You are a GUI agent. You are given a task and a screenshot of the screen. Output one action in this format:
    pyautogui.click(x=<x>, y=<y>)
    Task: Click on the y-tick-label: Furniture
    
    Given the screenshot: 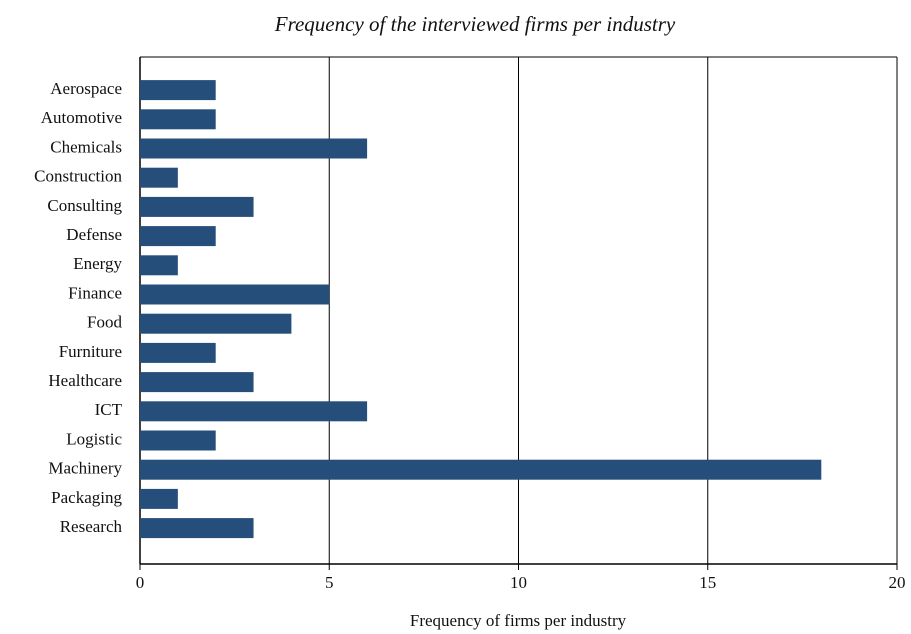 What is the action you would take?
    pyautogui.click(x=90, y=351)
    